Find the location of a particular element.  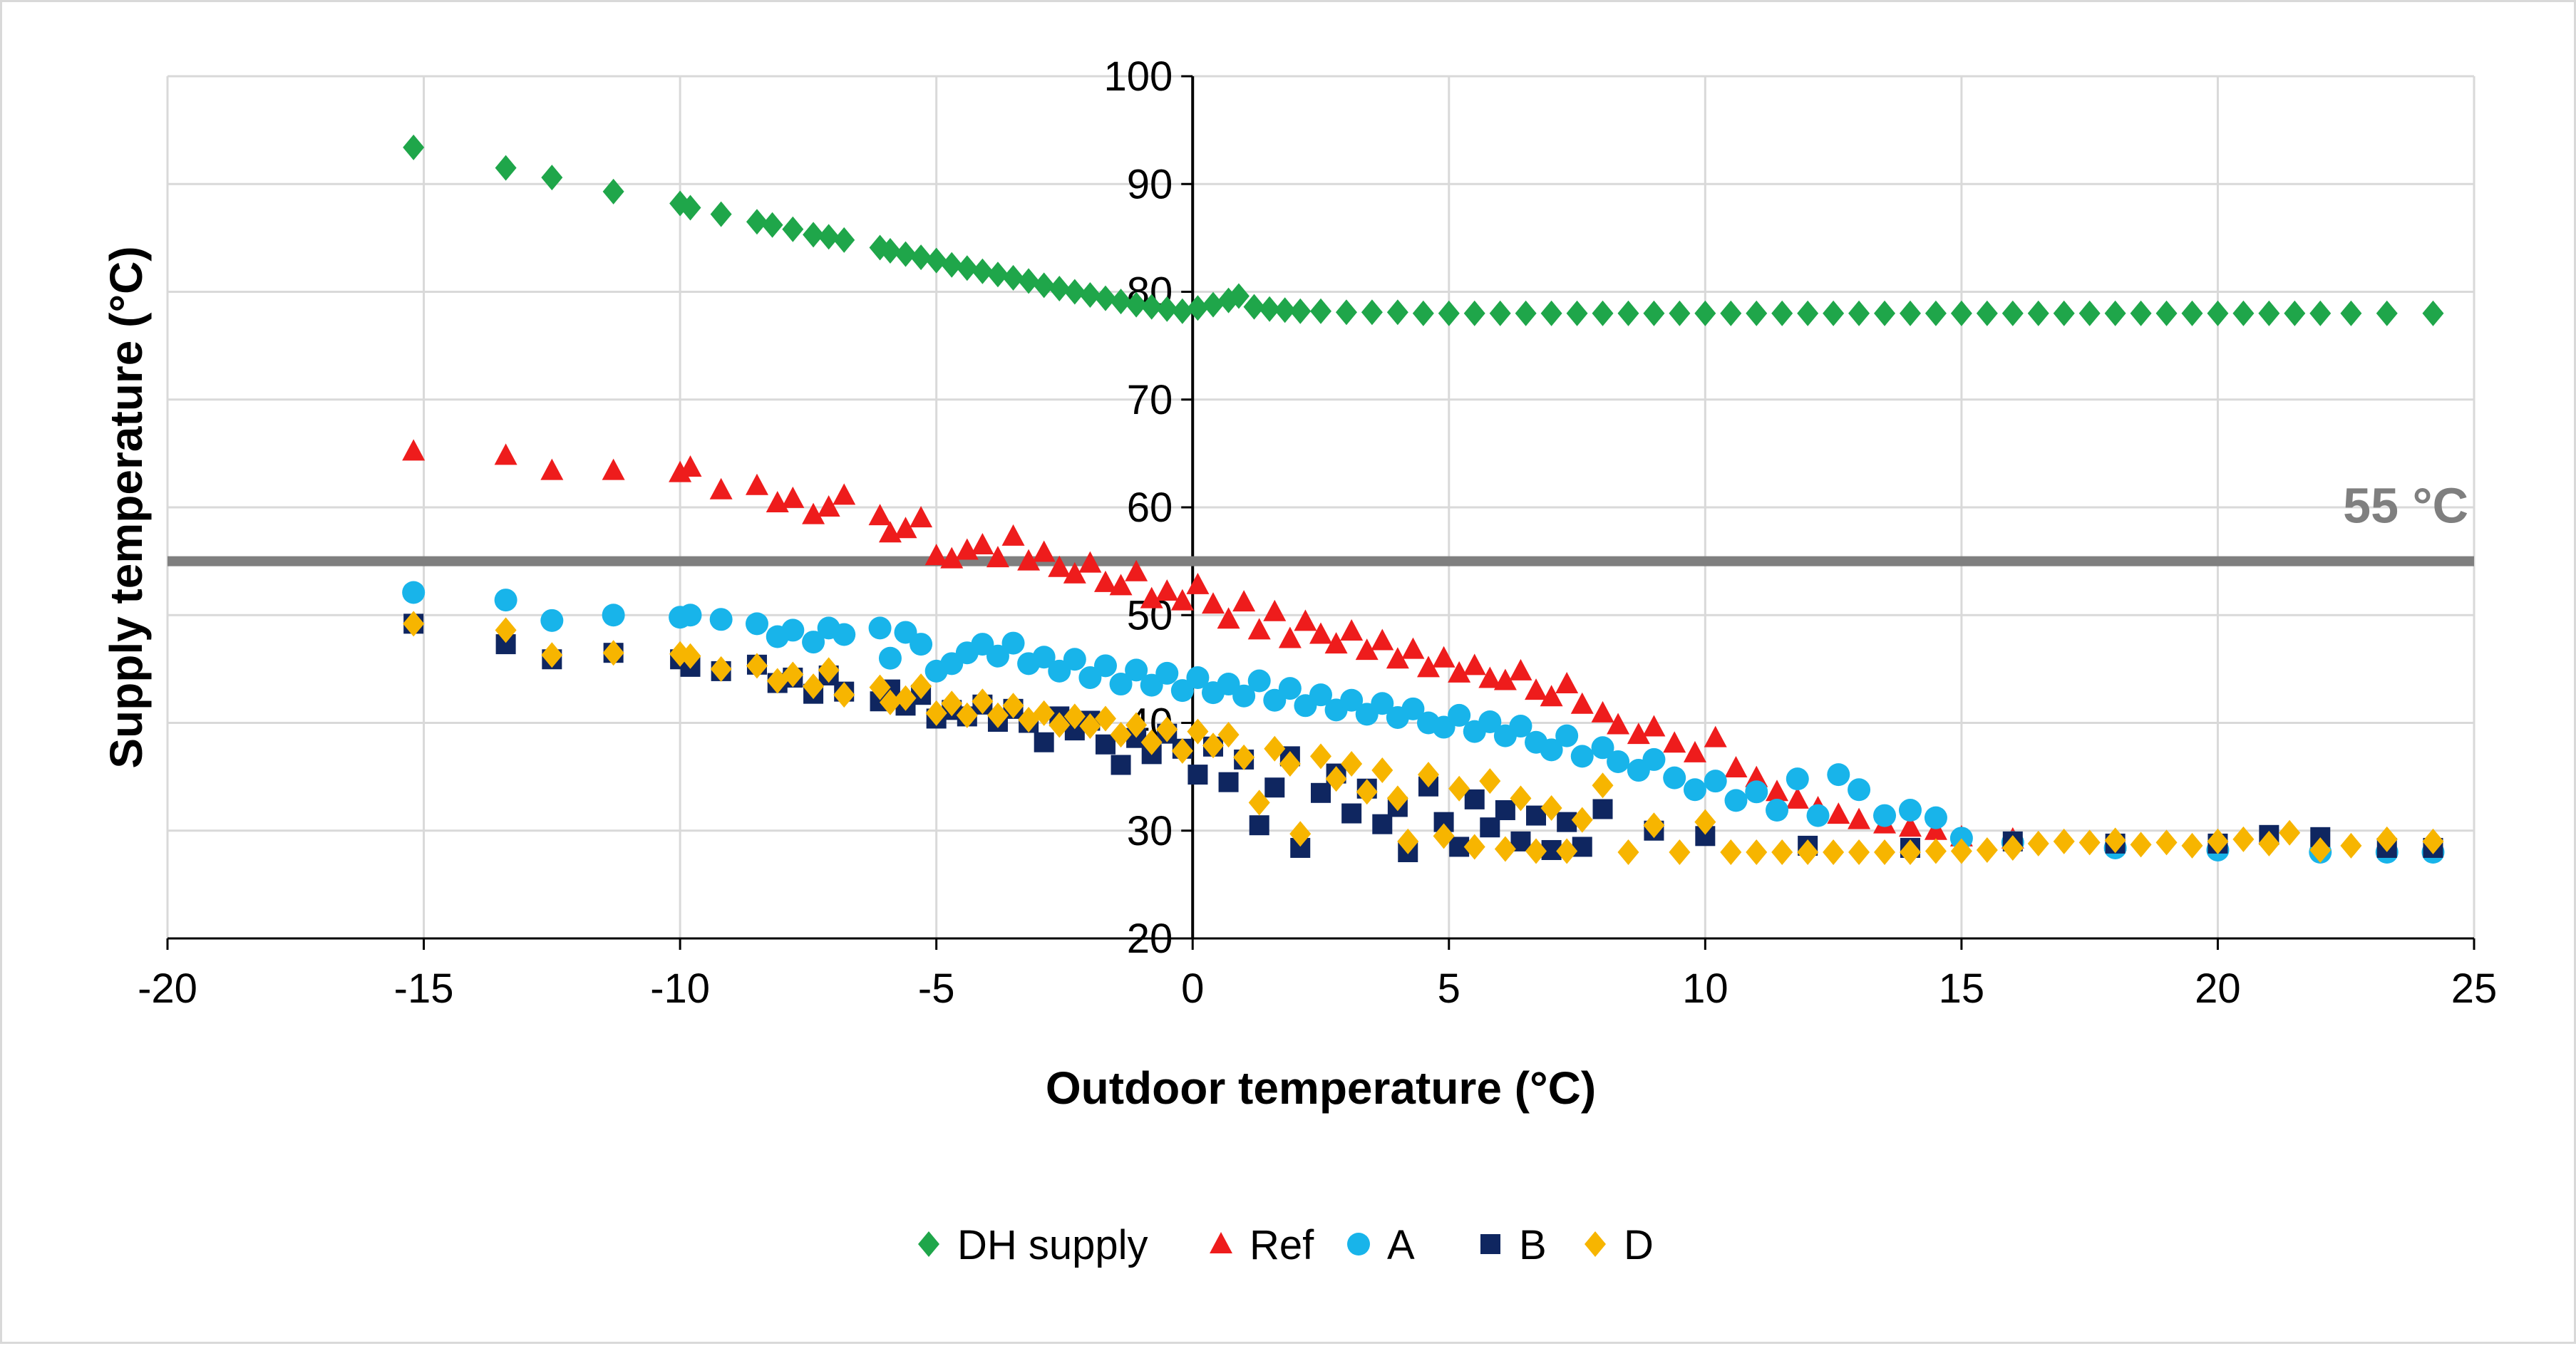

x-axis-ticks: -20 -15 -10 -5 0 5 10 15 20 25 is located at coordinates (1317, 975).